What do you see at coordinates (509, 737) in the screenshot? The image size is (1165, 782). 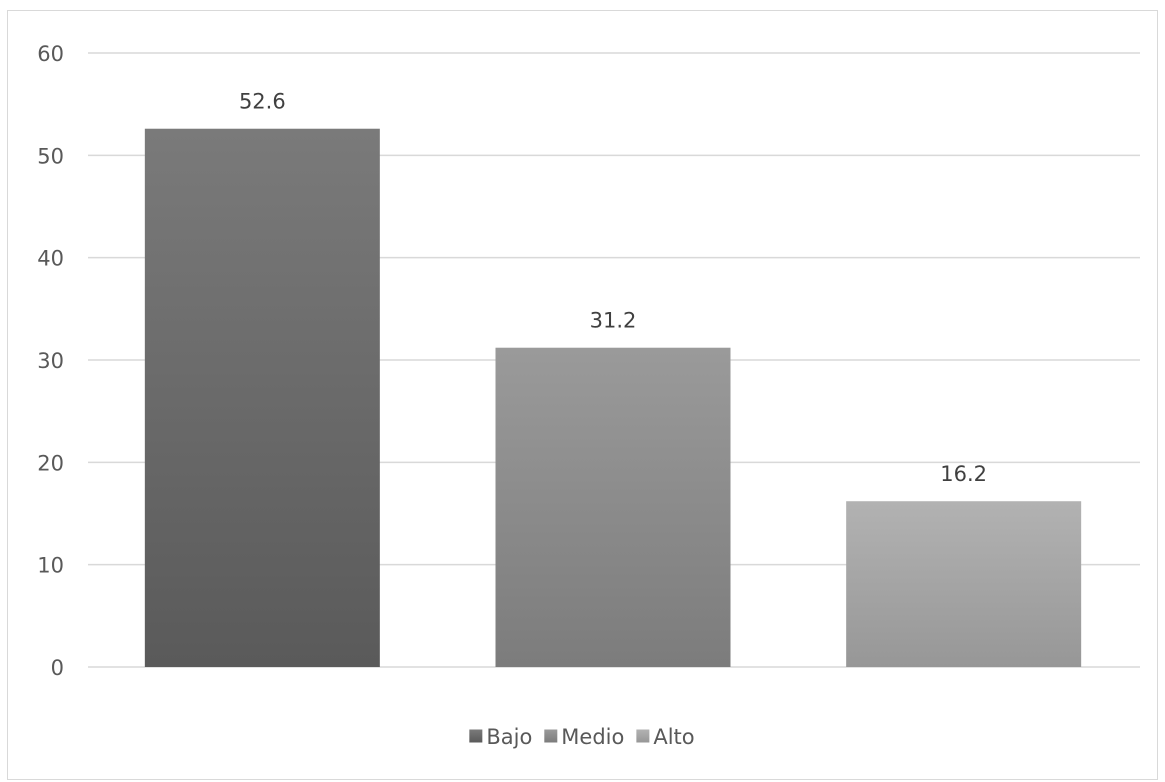 I see `legend-label: Bajo` at bounding box center [509, 737].